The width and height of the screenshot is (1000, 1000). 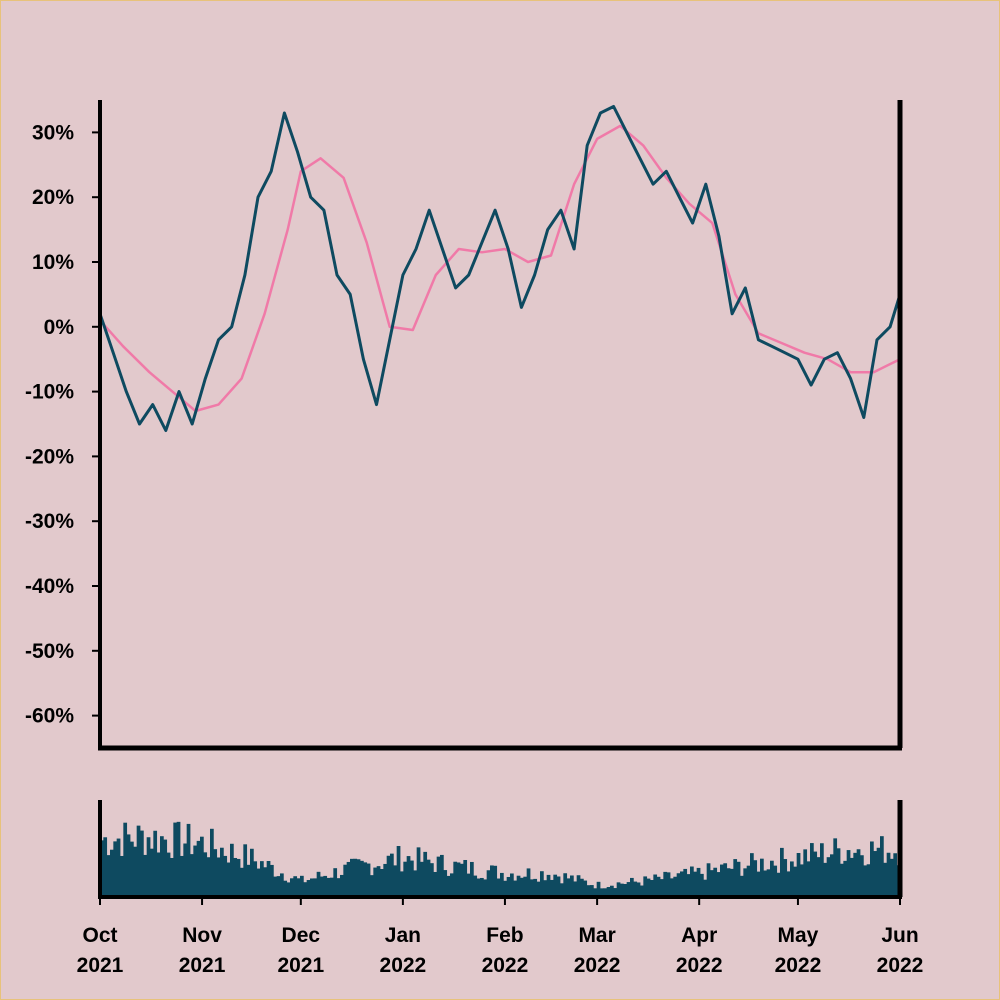 What do you see at coordinates (500, 859) in the screenshot?
I see `volume-bars` at bounding box center [500, 859].